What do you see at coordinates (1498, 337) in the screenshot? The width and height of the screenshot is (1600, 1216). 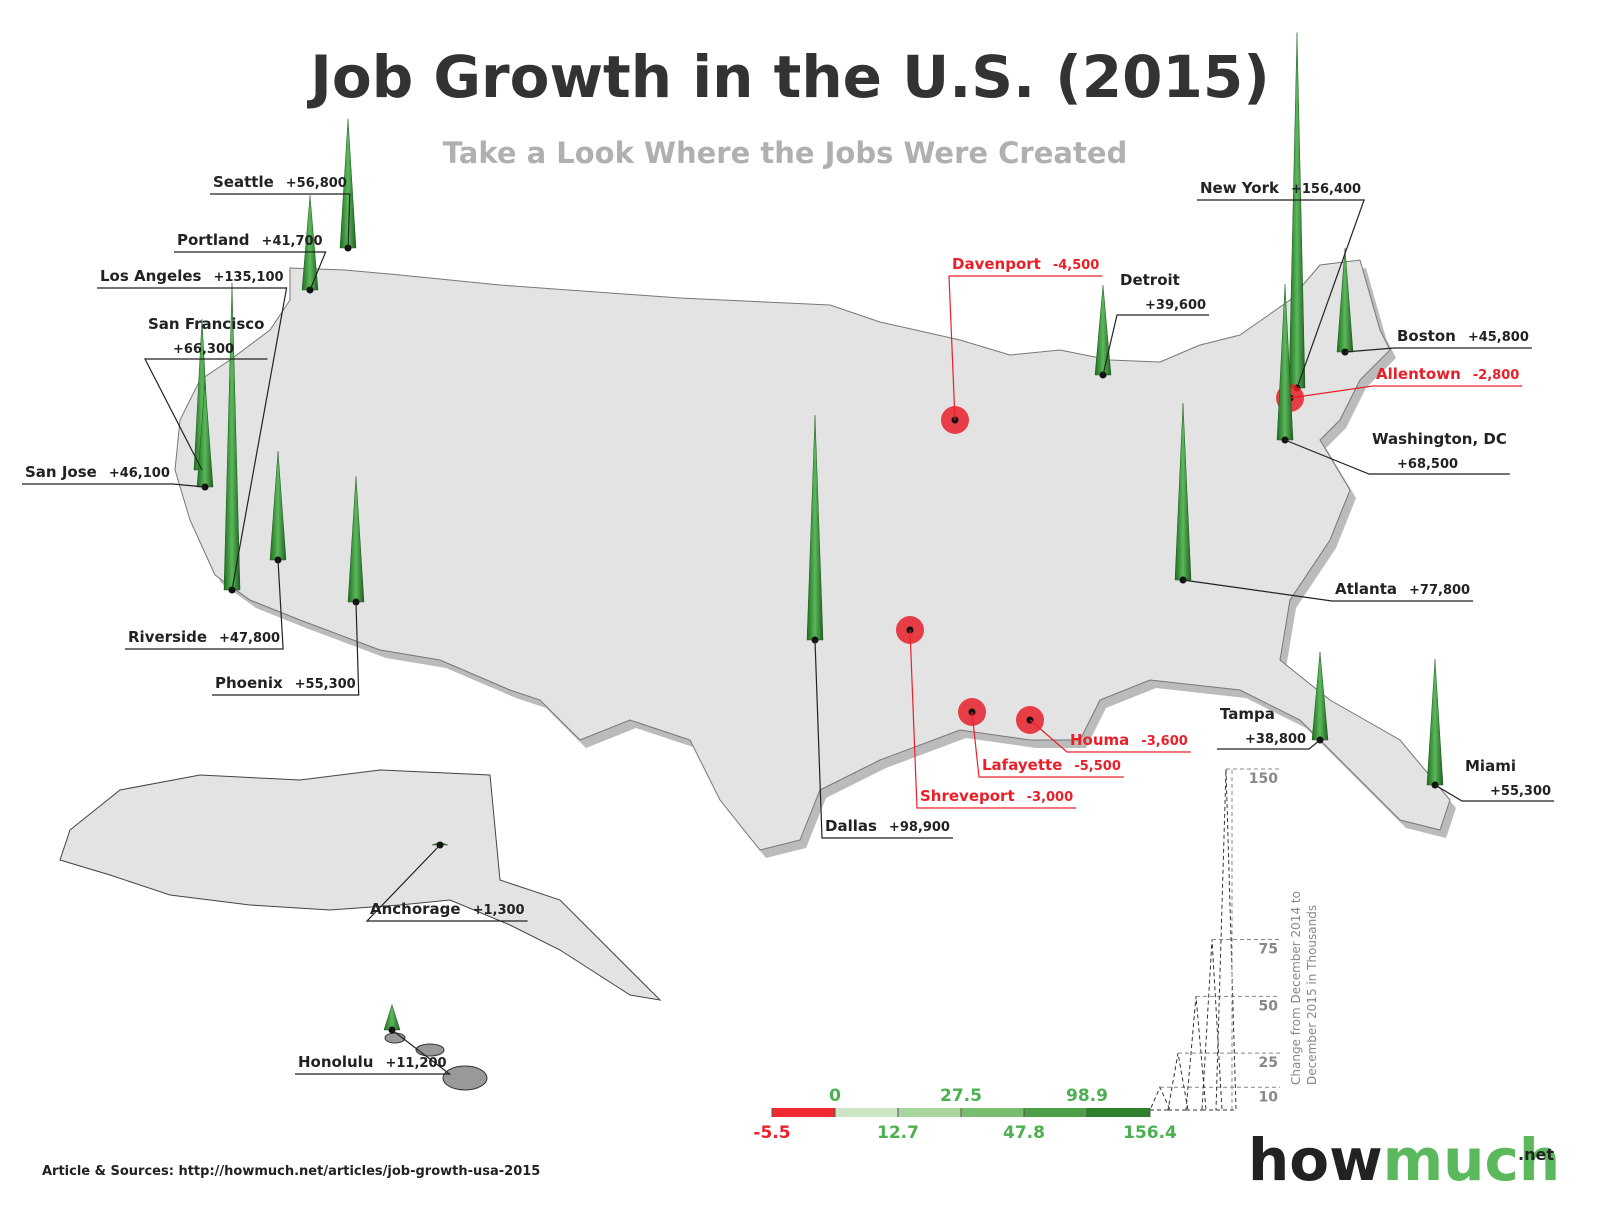 I see `city-value: +45,800` at bounding box center [1498, 337].